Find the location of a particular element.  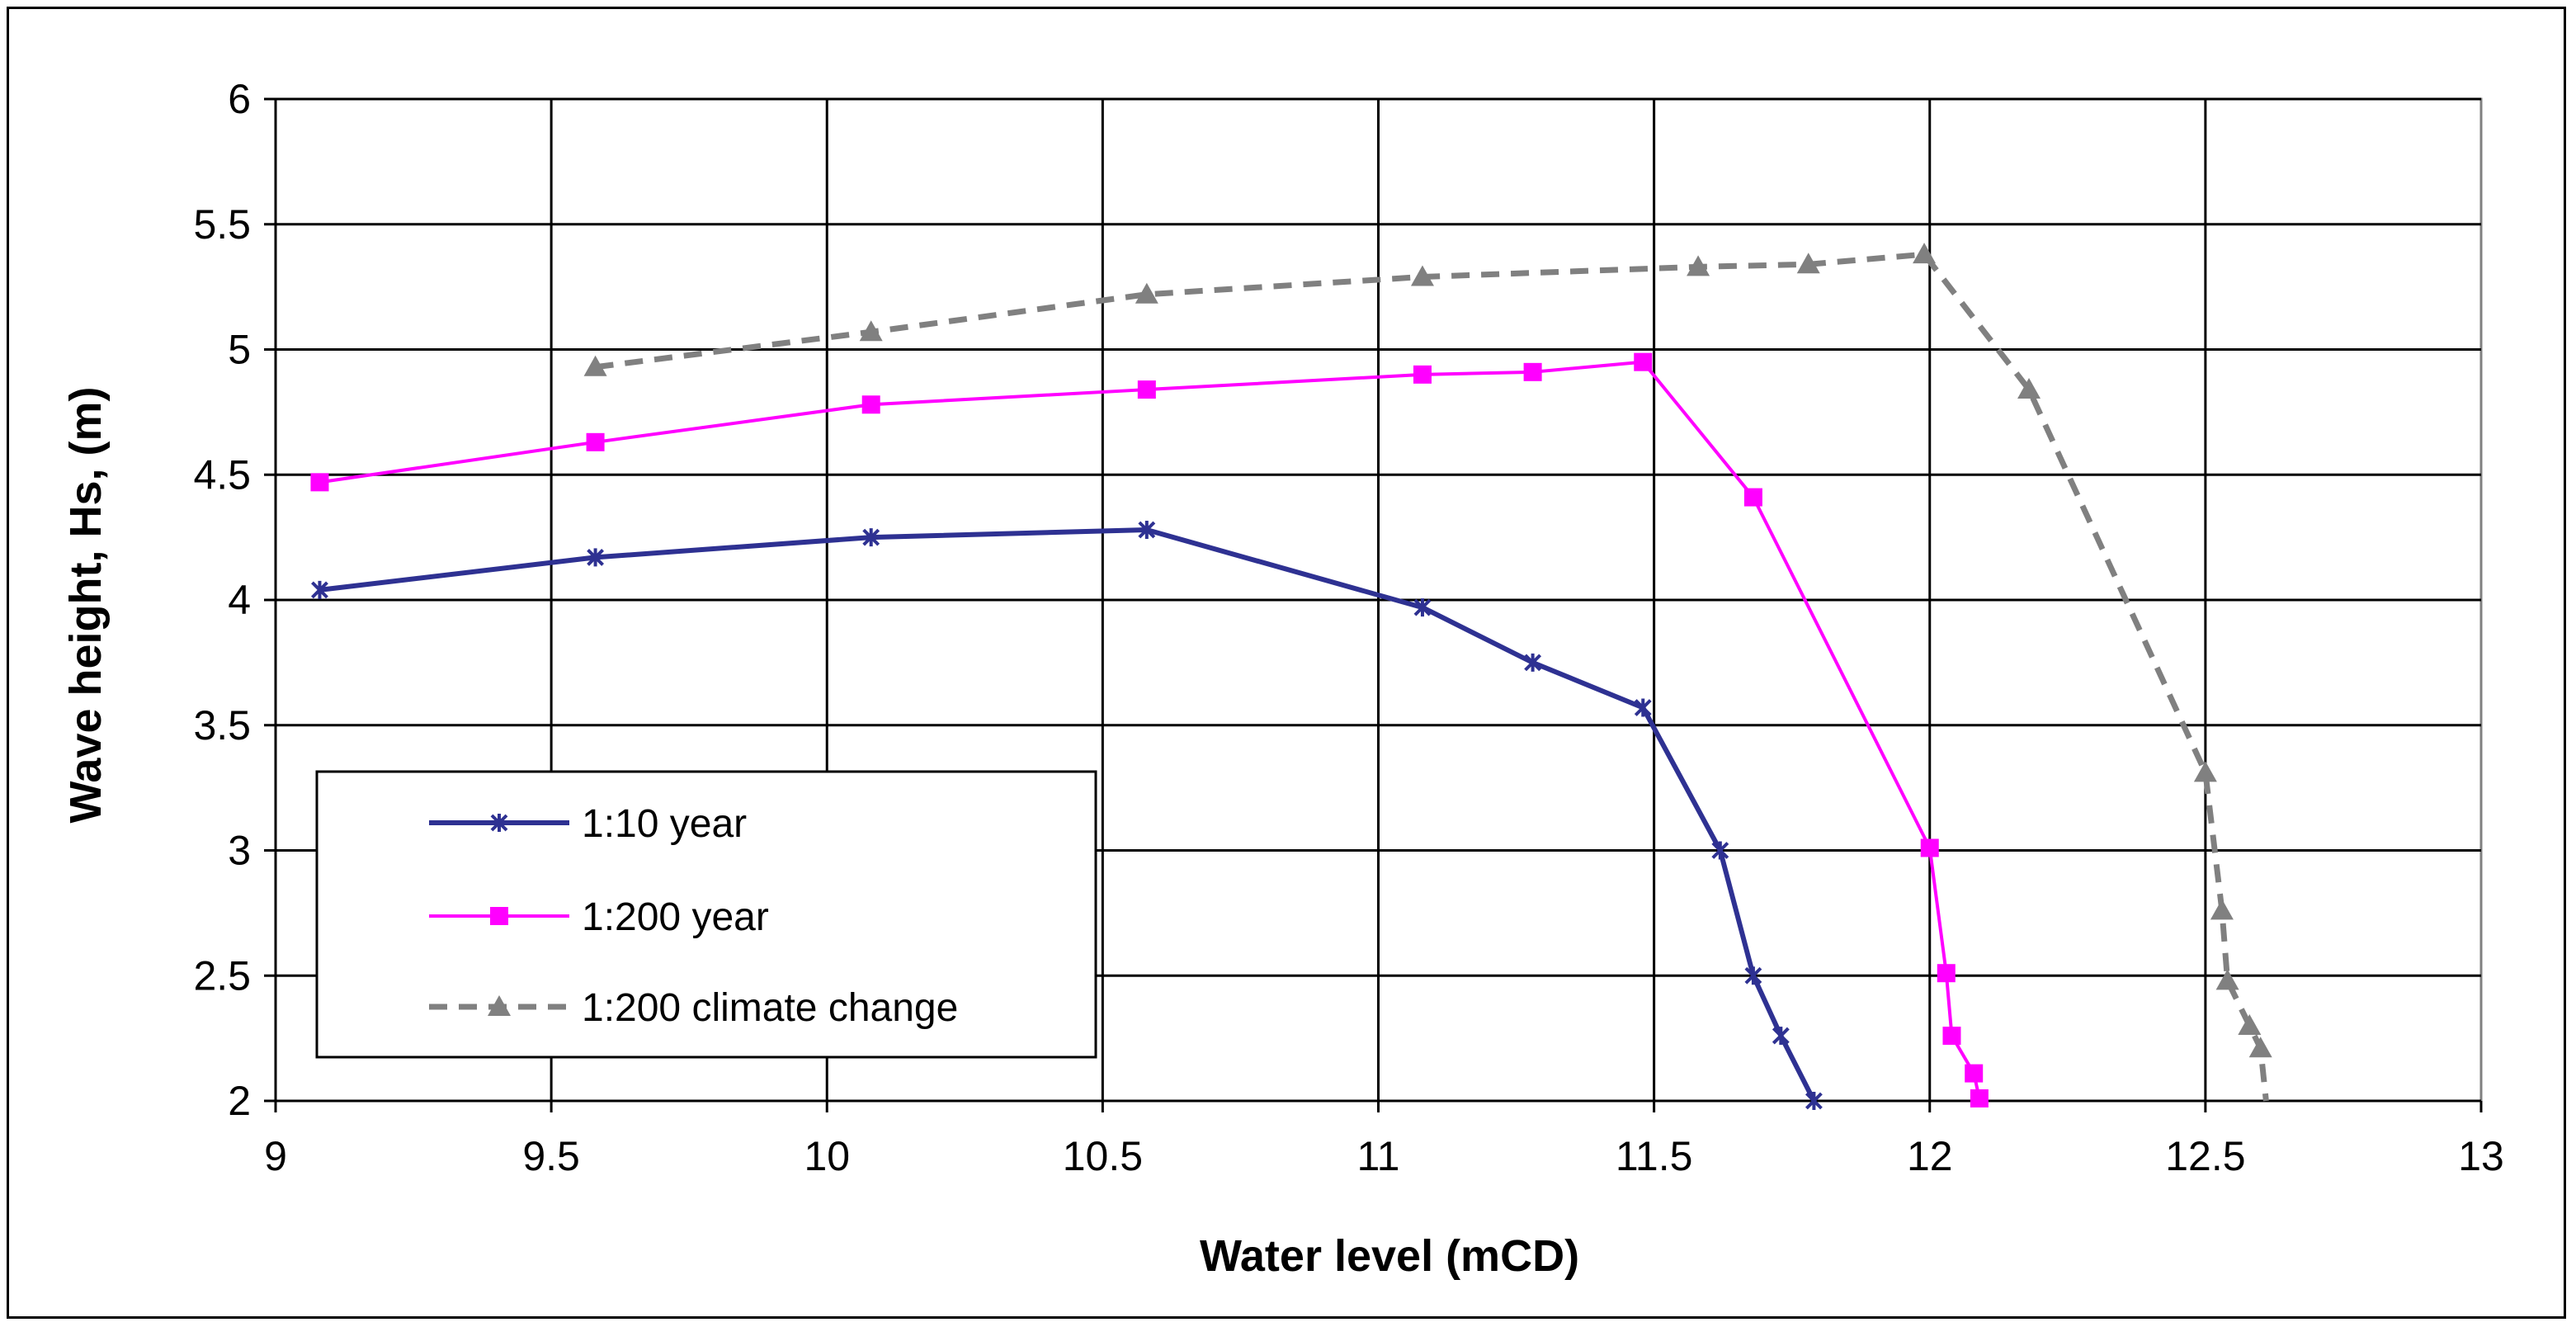

y-tick-label: 4 is located at coordinates (240, 600).